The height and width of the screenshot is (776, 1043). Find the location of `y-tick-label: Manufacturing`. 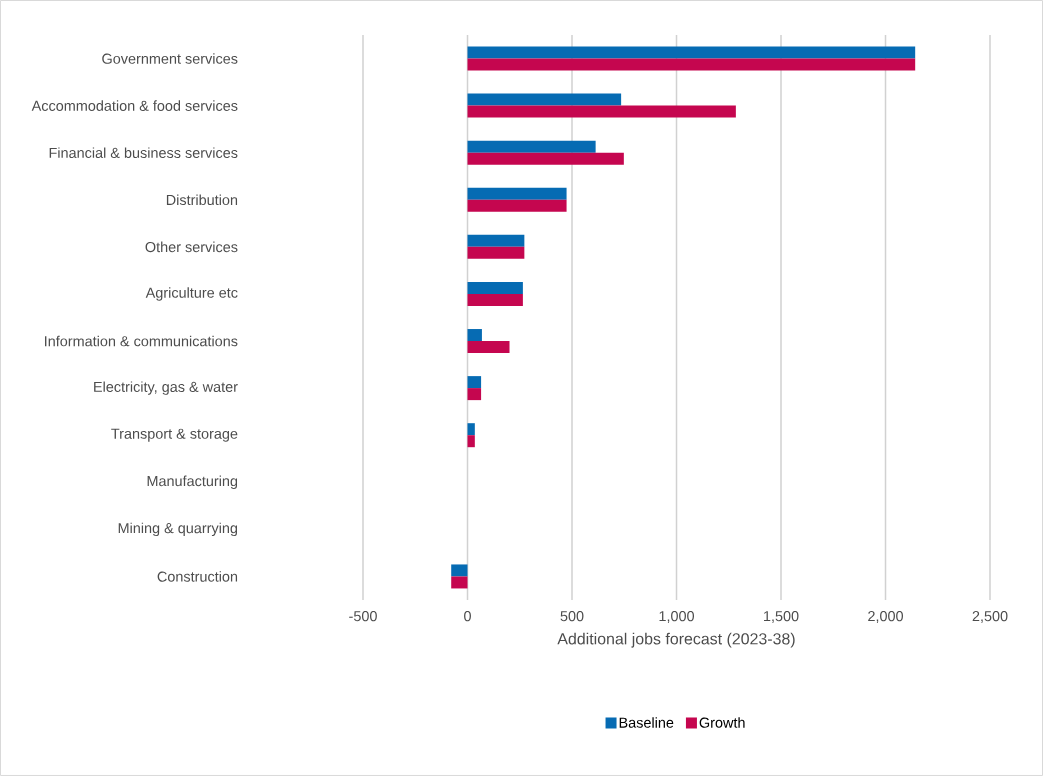

y-tick-label: Manufacturing is located at coordinates (192, 482).